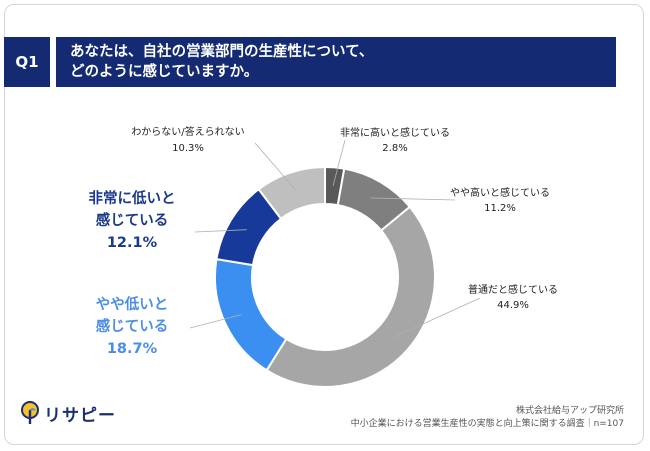 This screenshot has height=451, width=650. Describe the element at coordinates (188, 148) in the screenshot. I see `value-unknown: 10.3%` at that location.